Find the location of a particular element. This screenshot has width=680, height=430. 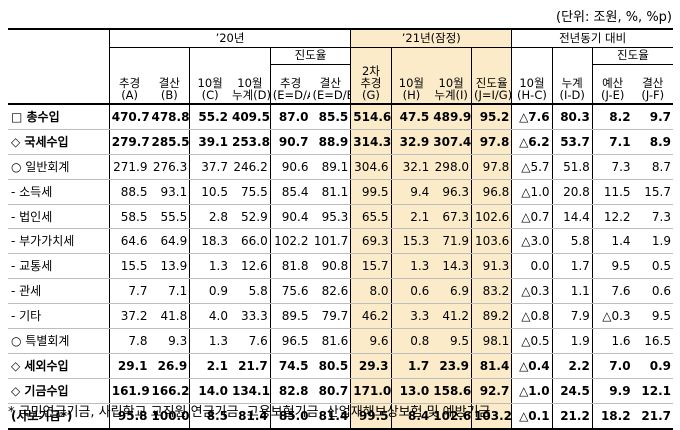

table-cell: 85.5 is located at coordinates (330, 117).